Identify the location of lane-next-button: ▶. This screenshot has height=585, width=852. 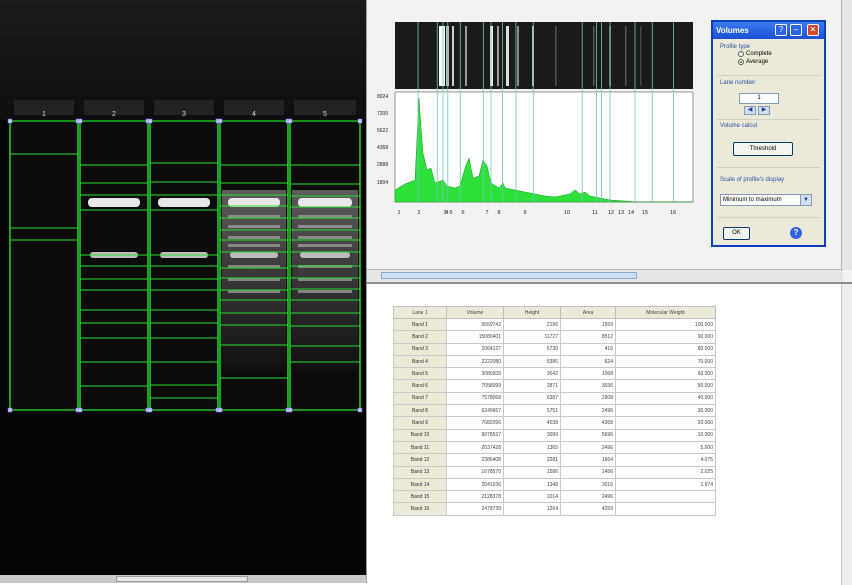
(764, 110).